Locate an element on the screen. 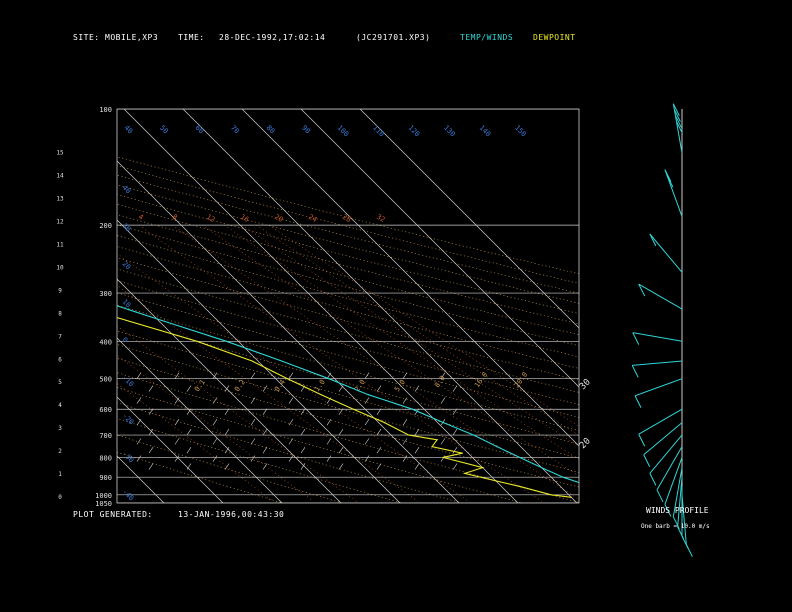 Image resolution: width=792 pixels, height=612 pixels. theta-label: 150 is located at coordinates (520, 131).